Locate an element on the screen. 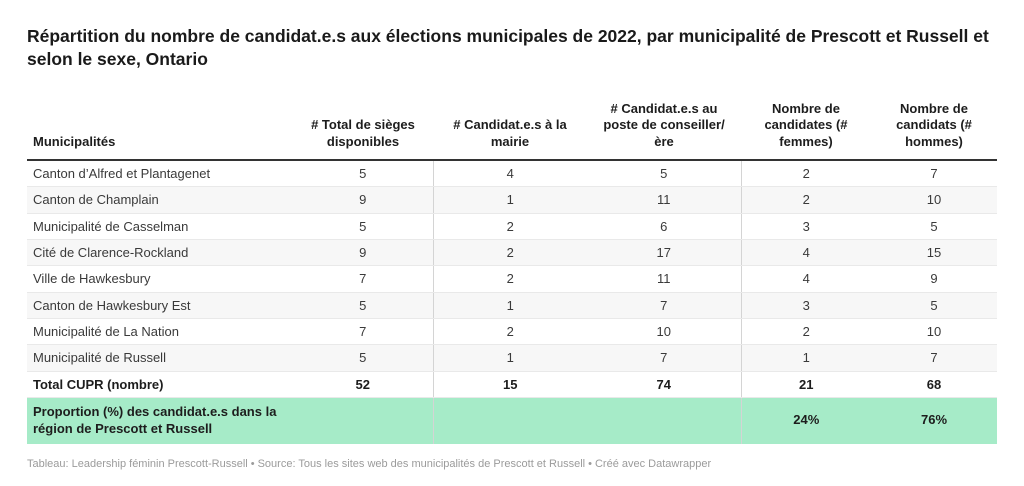 This screenshot has width=1024, height=486. total-mairie-cell: 15 is located at coordinates (509, 384).